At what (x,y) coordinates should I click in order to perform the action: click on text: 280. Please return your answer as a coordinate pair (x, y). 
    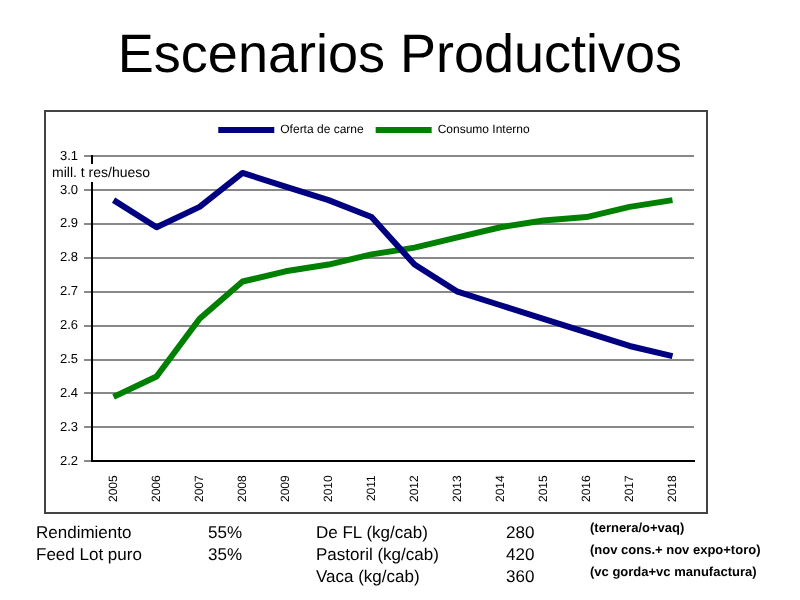
    Looking at the image, I should click on (521, 532).